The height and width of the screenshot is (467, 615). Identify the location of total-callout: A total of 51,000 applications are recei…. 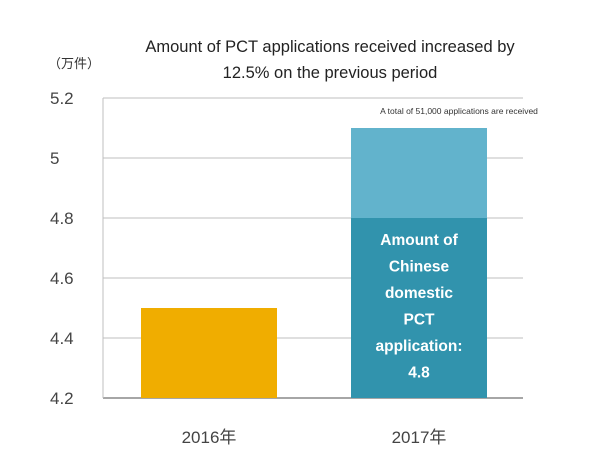
(459, 111).